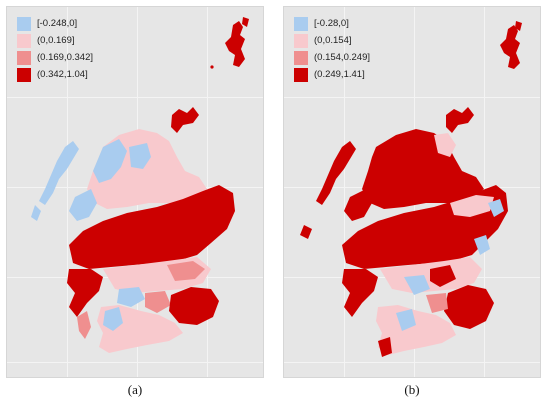  What do you see at coordinates (437, 303) in the screenshot?
I see `region-lothian` at bounding box center [437, 303].